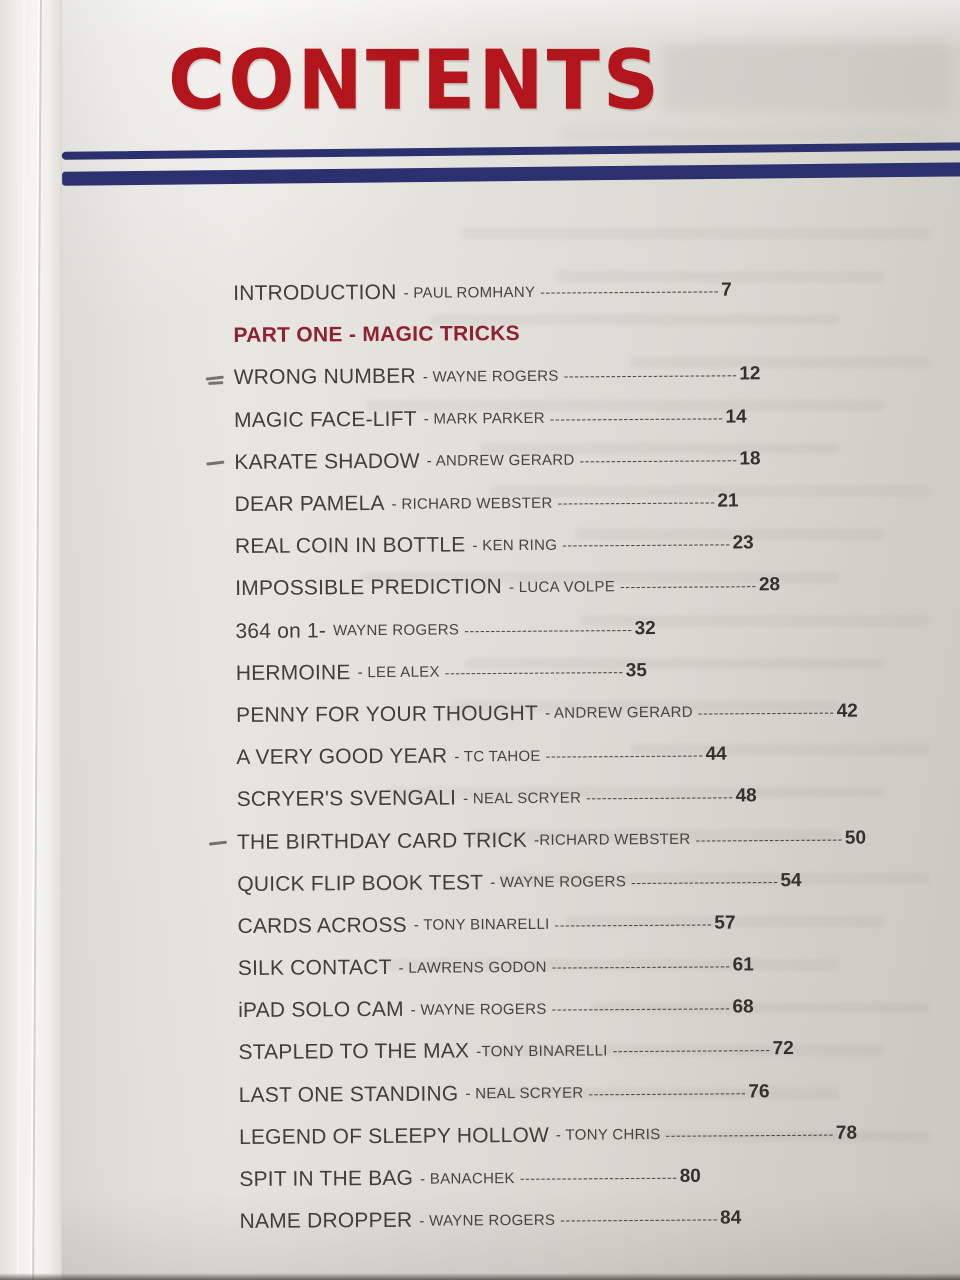 The image size is (960, 1280). Describe the element at coordinates (377, 335) in the screenshot. I see `part-heading-text: PART ONE - MAGIC TRICKS` at that location.